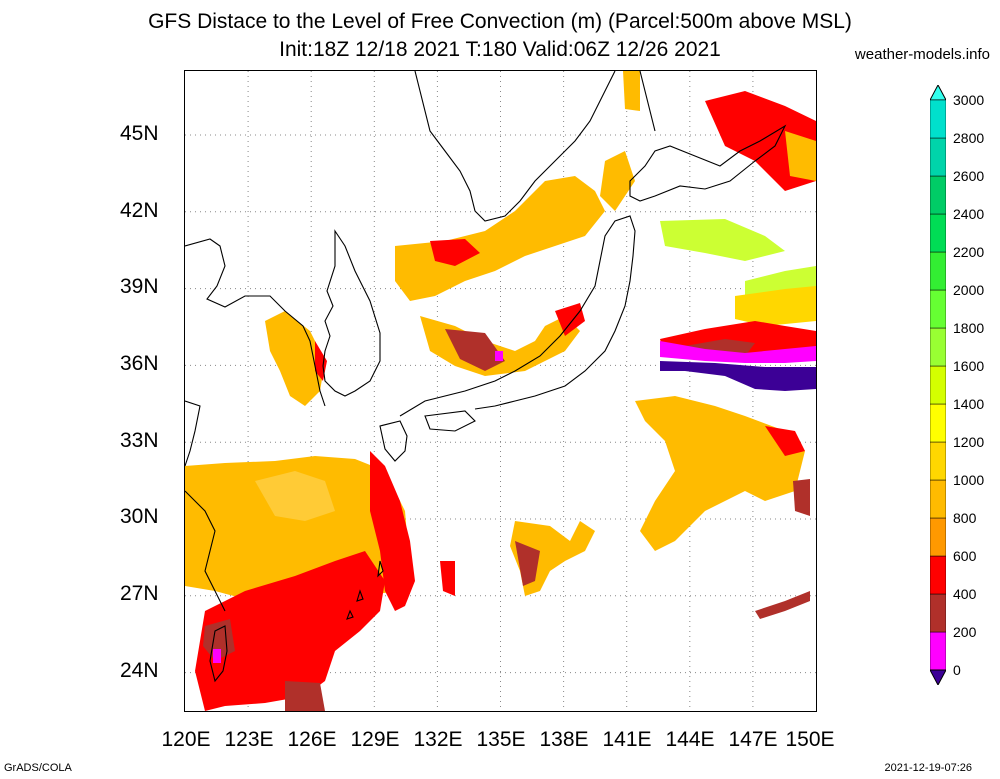 This screenshot has width=1000, height=779. Describe the element at coordinates (450, 421) in the screenshot. I see `coast-shikoku` at that location.